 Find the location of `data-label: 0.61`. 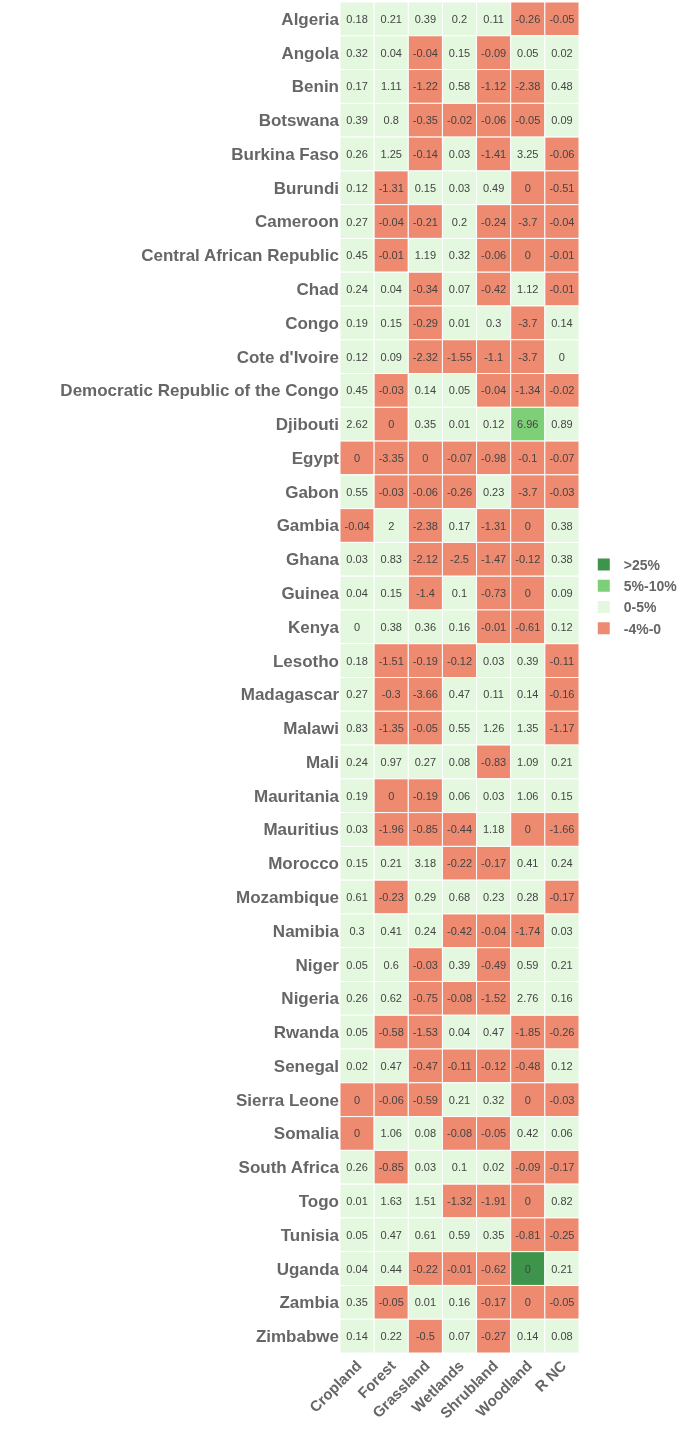

data-label: 0.61 is located at coordinates (425, 1234).